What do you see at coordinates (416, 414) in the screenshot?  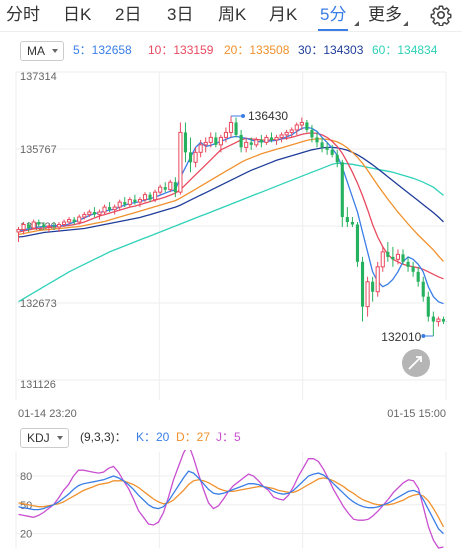 I see `time-label-end: 01-15 15:00` at bounding box center [416, 414].